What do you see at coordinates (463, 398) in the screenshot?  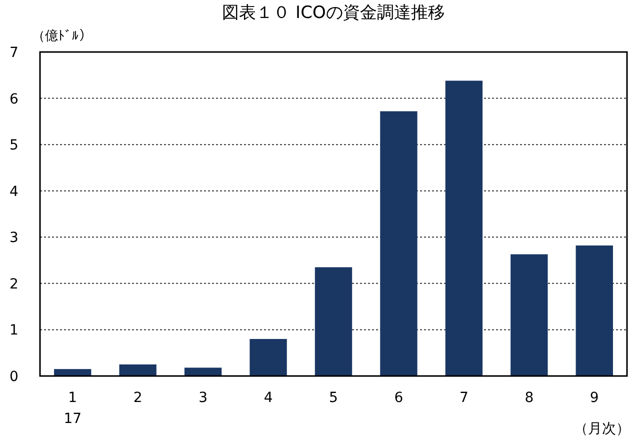 I see `x-tick-label: 7` at bounding box center [463, 398].